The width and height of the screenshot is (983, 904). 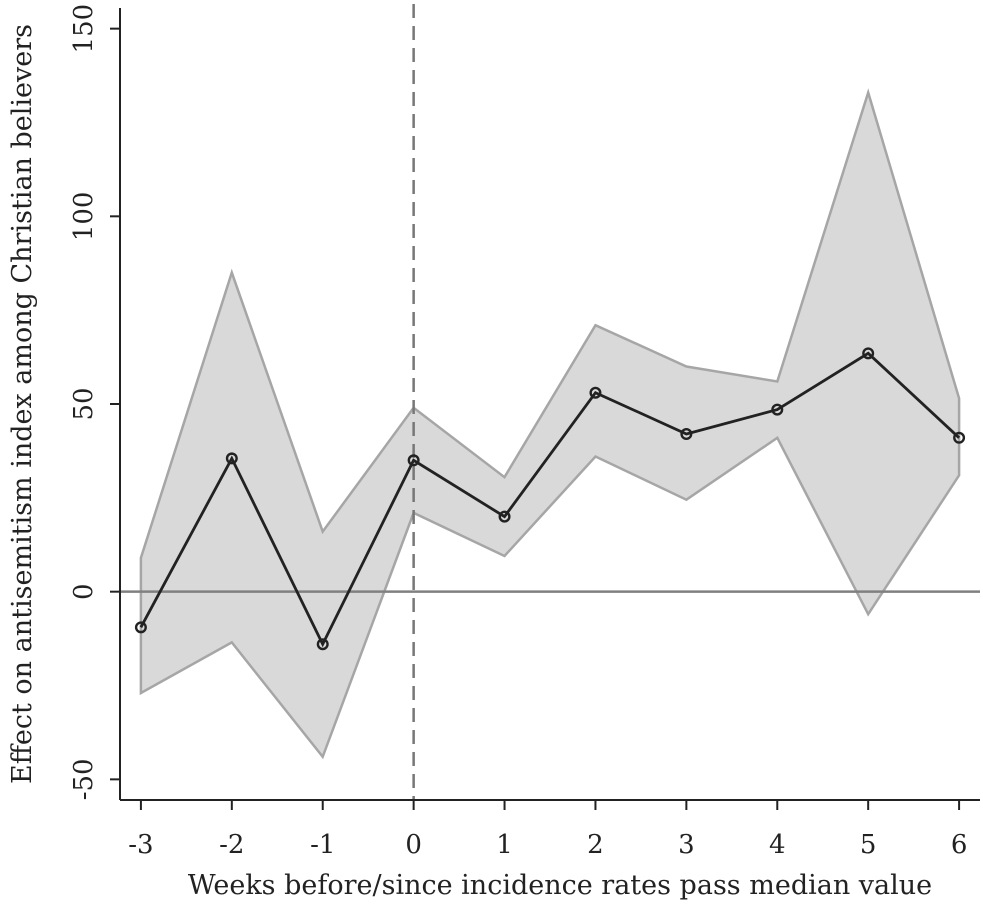 What do you see at coordinates (595, 845) in the screenshot?
I see `x-tick-label: 2` at bounding box center [595, 845].